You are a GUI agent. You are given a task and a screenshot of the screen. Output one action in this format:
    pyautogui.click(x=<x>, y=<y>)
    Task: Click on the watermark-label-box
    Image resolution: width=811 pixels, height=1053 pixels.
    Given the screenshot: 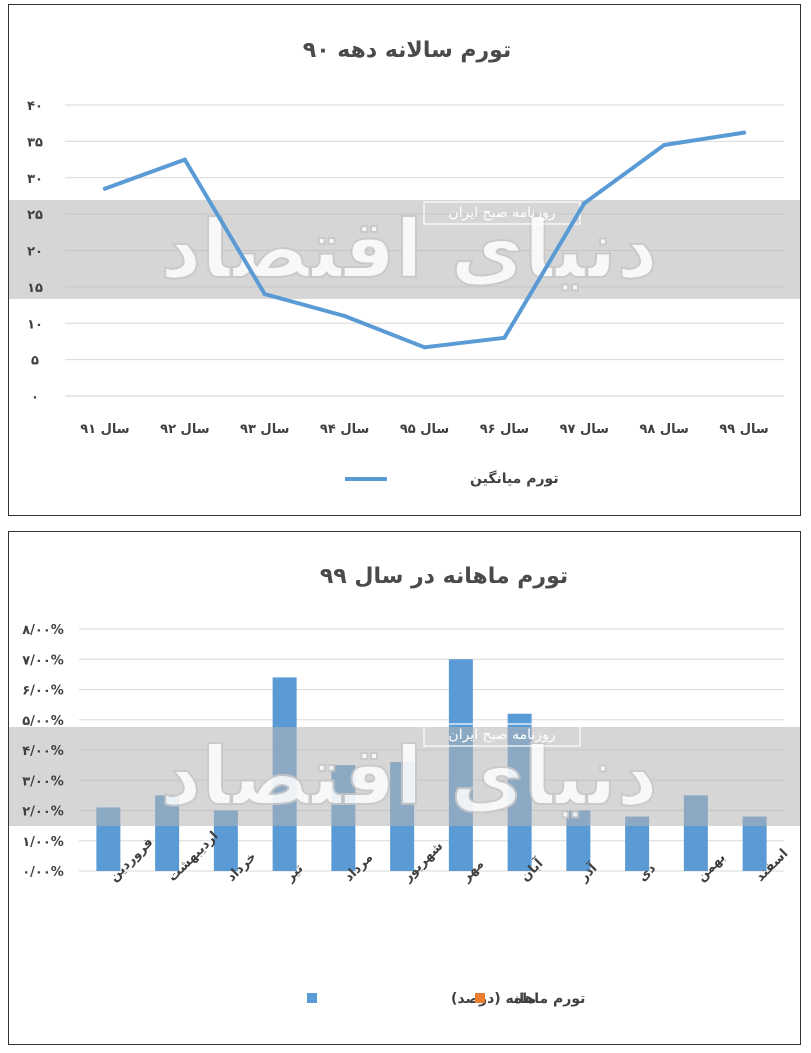 What is the action you would take?
    pyautogui.click(x=502, y=735)
    